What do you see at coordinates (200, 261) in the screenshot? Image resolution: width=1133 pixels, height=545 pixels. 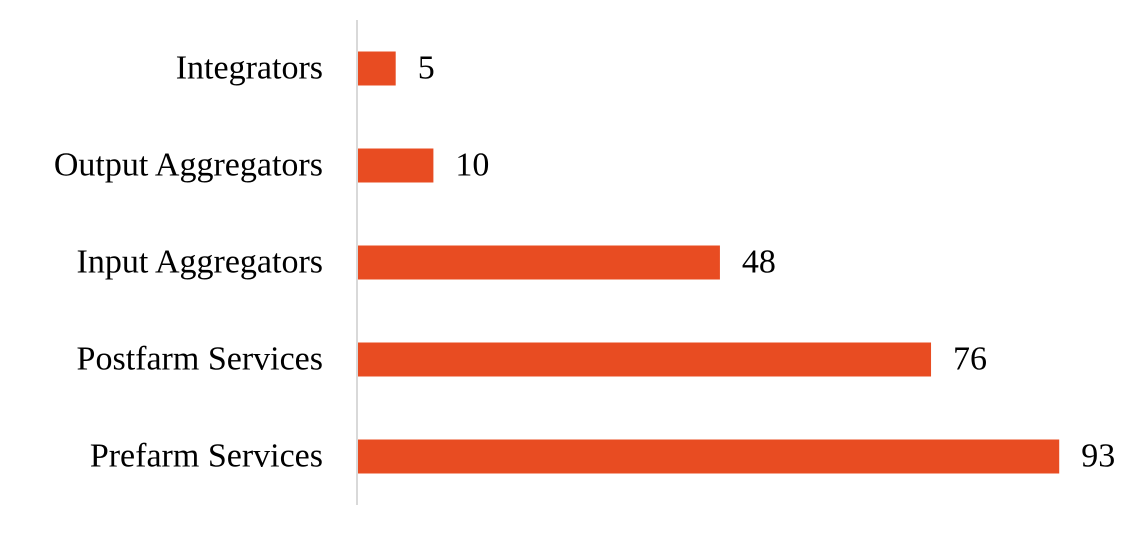 I see `y-tick-label: Input Aggregators` at bounding box center [200, 261].